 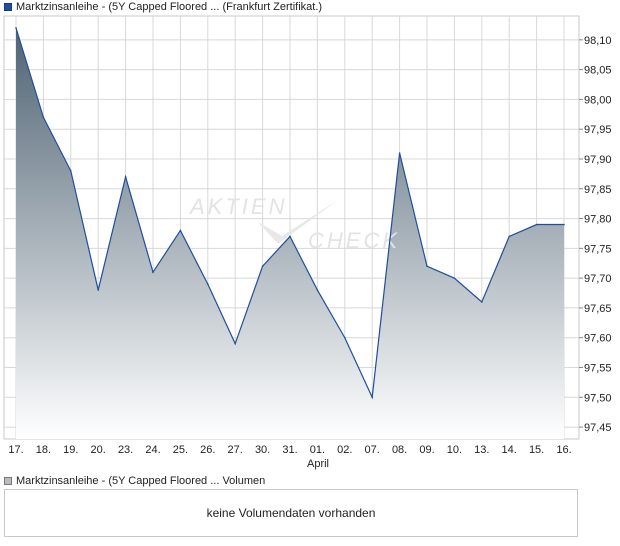 I want to click on volume-legend-swatch, so click(x=8, y=481).